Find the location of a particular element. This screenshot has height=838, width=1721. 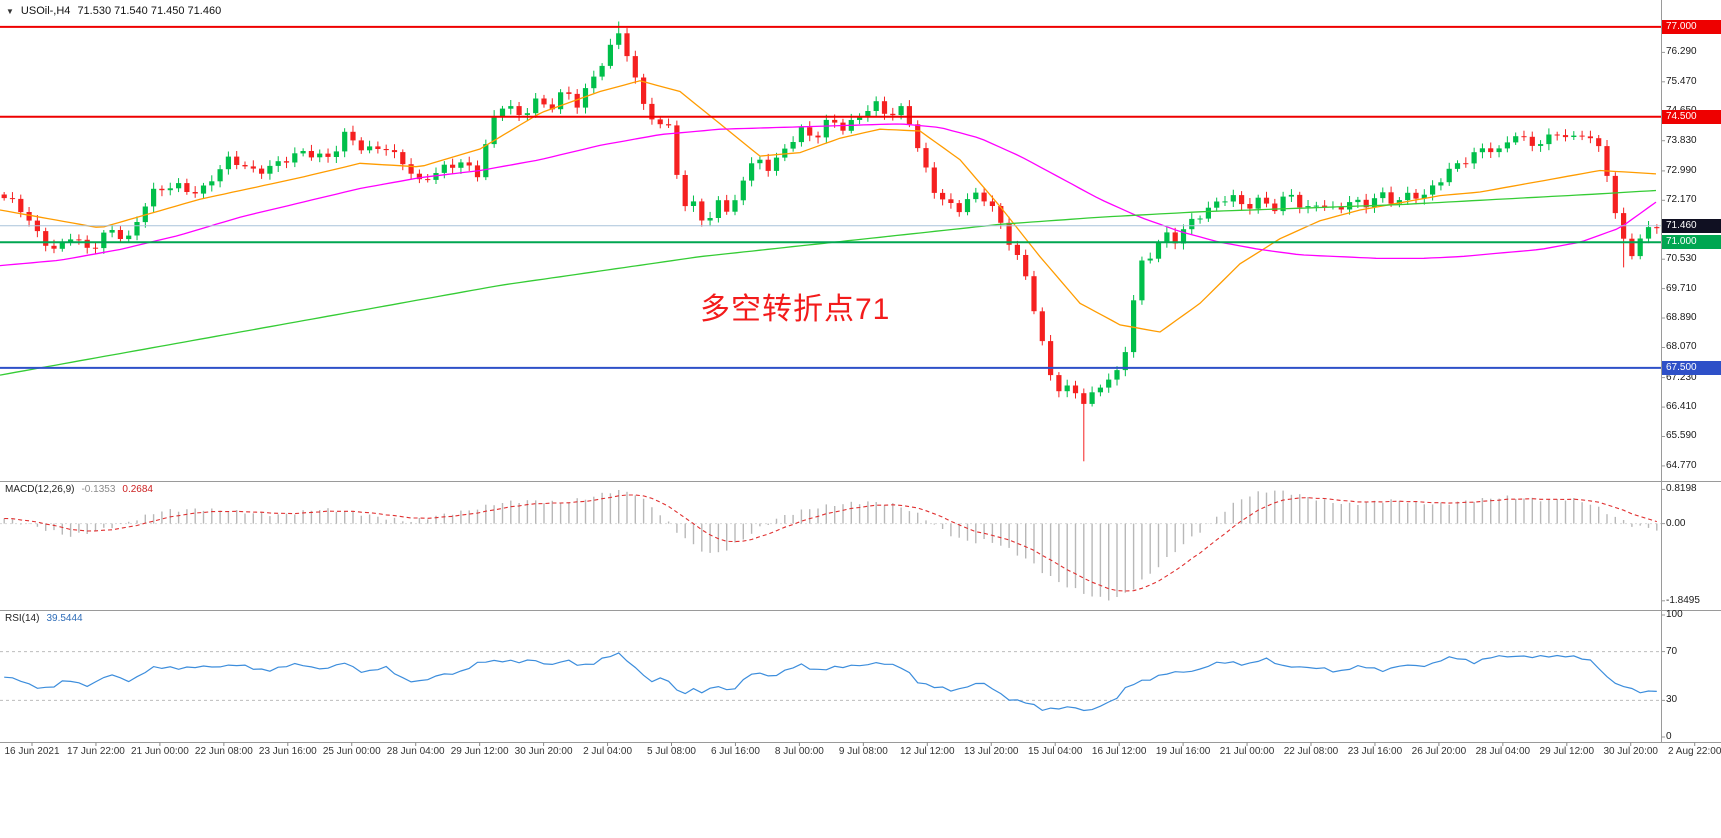

rsi-label-row: RSI(14) 39.5444 is located at coordinates (44, 618).